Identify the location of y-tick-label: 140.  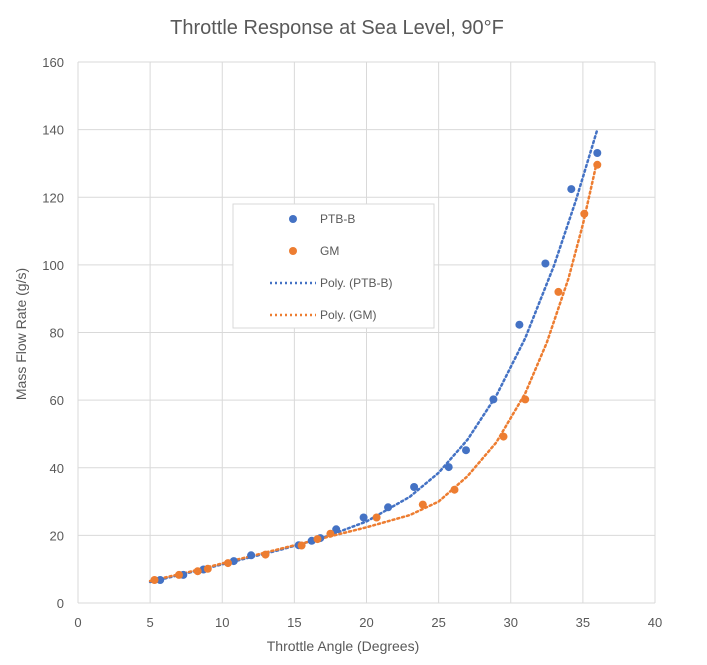
(53, 130).